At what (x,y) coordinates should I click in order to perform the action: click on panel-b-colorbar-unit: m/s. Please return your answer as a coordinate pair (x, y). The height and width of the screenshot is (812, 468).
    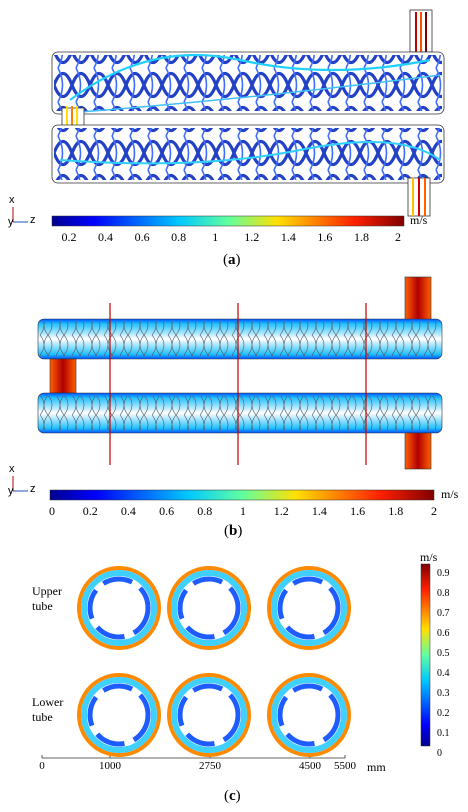
    Looking at the image, I should click on (450, 494).